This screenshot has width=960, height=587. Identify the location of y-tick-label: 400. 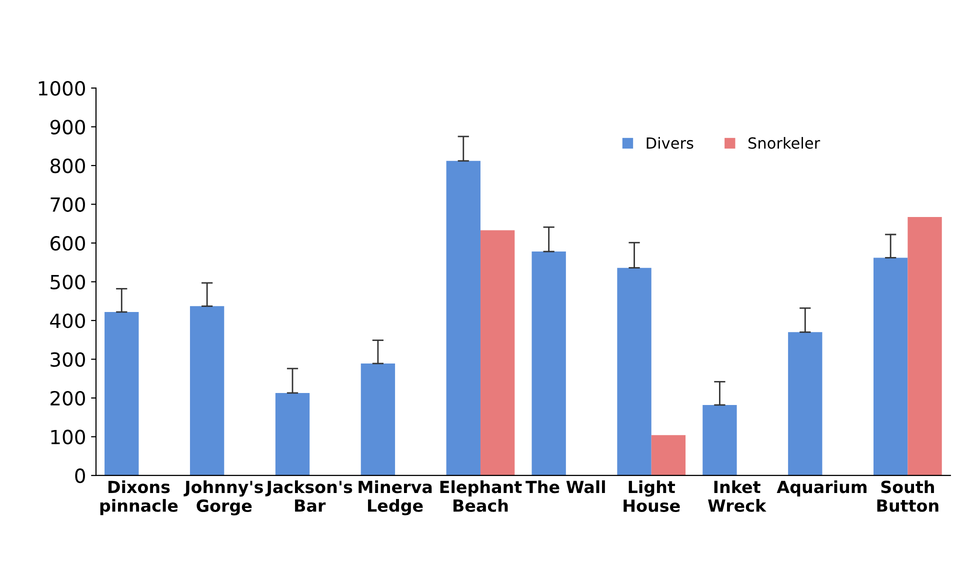
(67, 320).